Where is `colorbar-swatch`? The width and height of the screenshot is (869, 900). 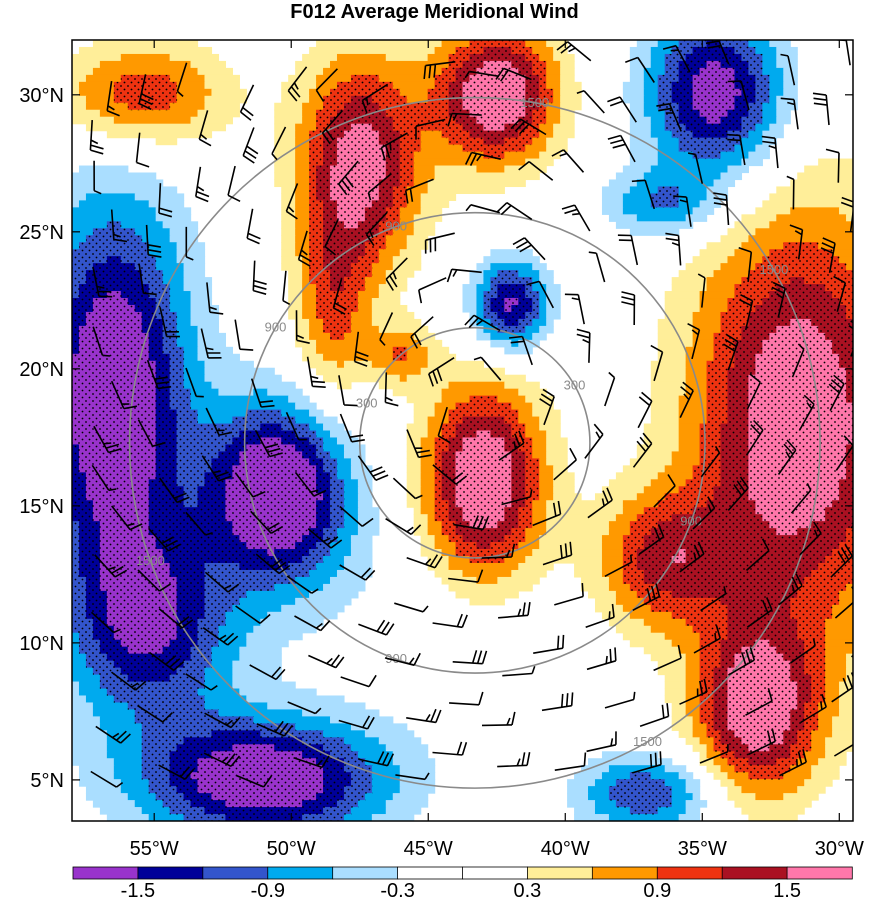
colorbar-swatch is located at coordinates (105, 873).